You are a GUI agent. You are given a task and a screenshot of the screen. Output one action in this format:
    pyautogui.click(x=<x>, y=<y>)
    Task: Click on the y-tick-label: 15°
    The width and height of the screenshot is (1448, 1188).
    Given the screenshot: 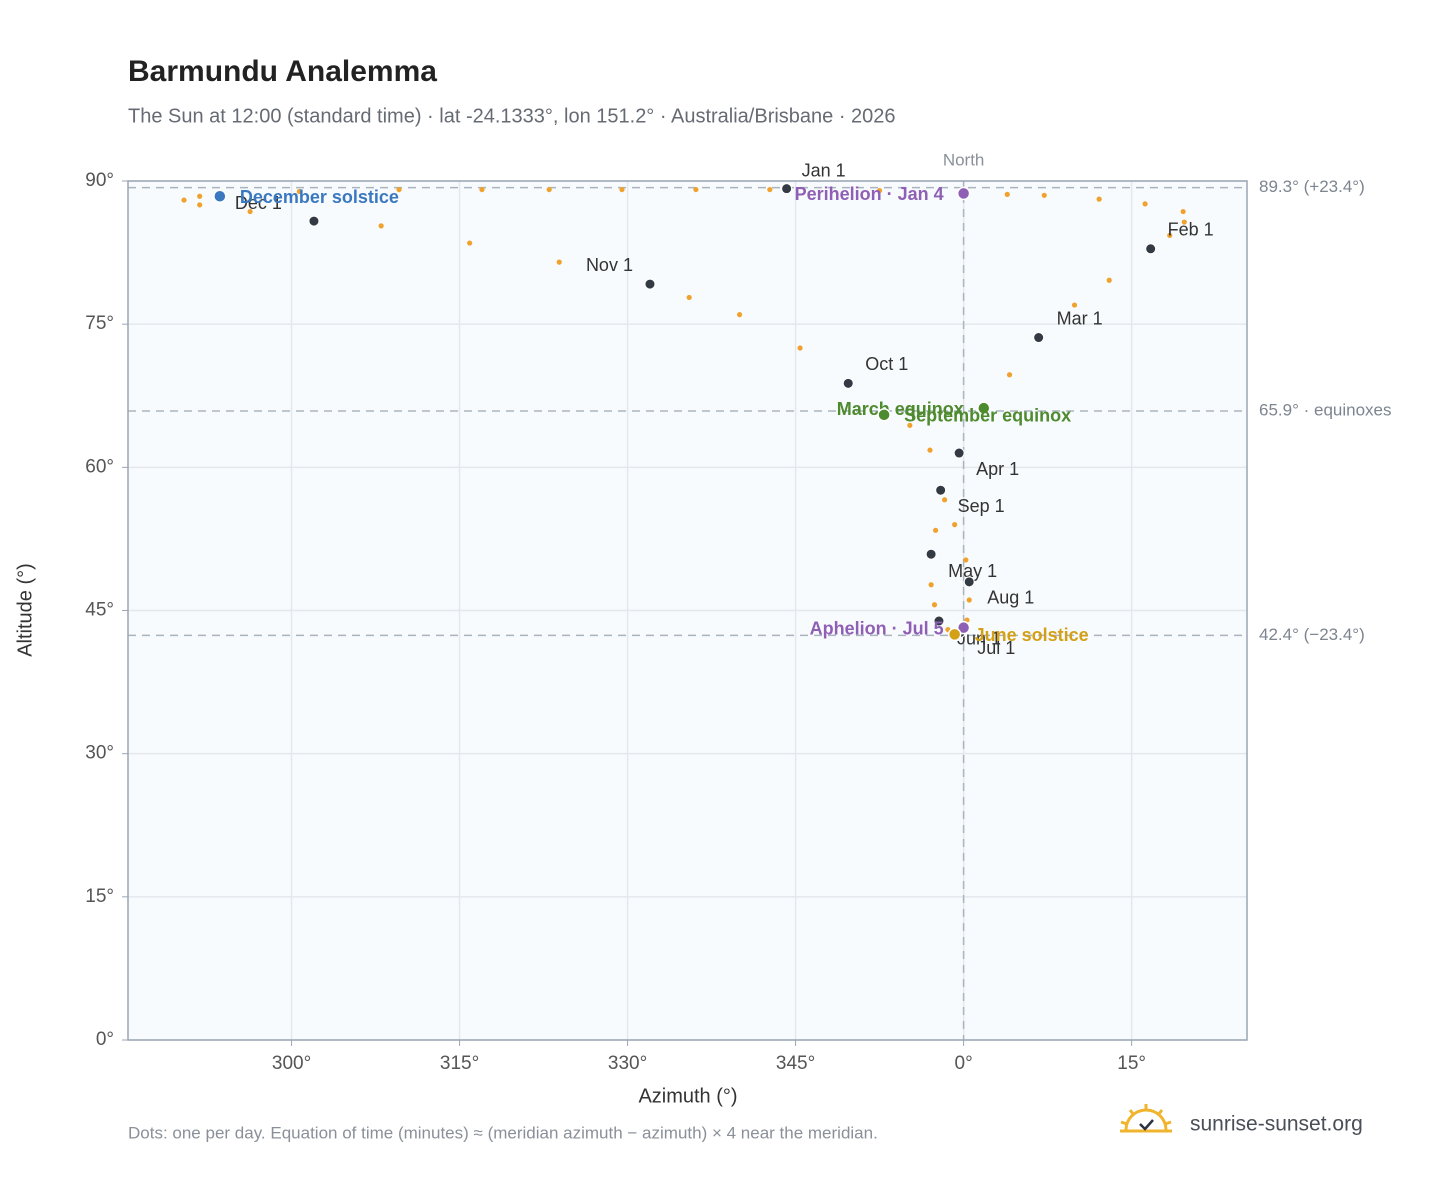 What is the action you would take?
    pyautogui.click(x=99, y=896)
    